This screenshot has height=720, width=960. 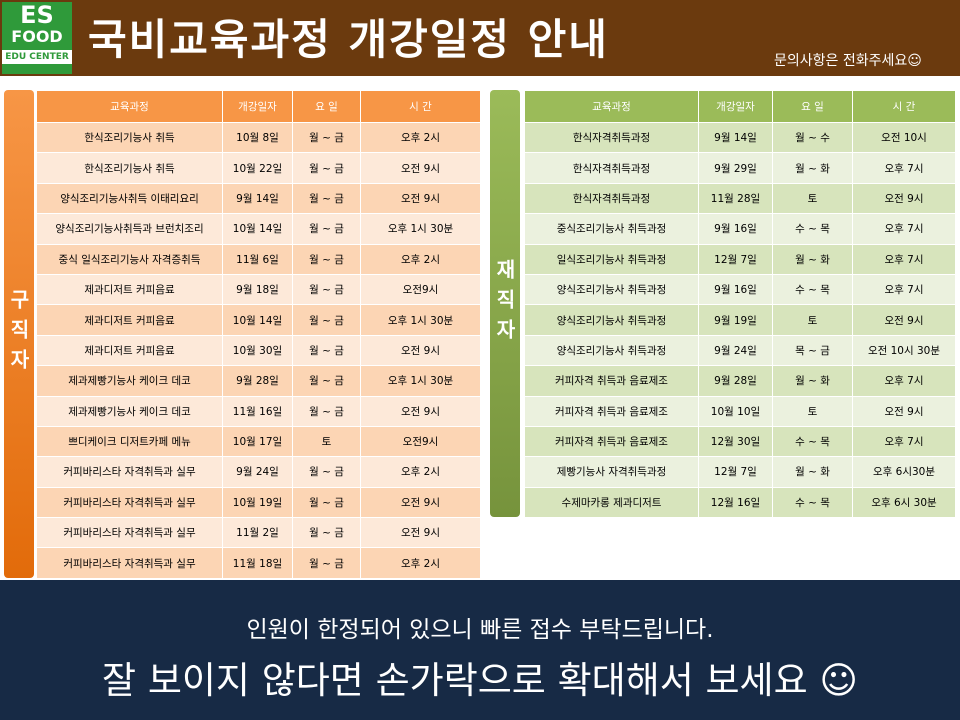 I want to click on table-cell: 11월 2일, so click(x=257, y=533).